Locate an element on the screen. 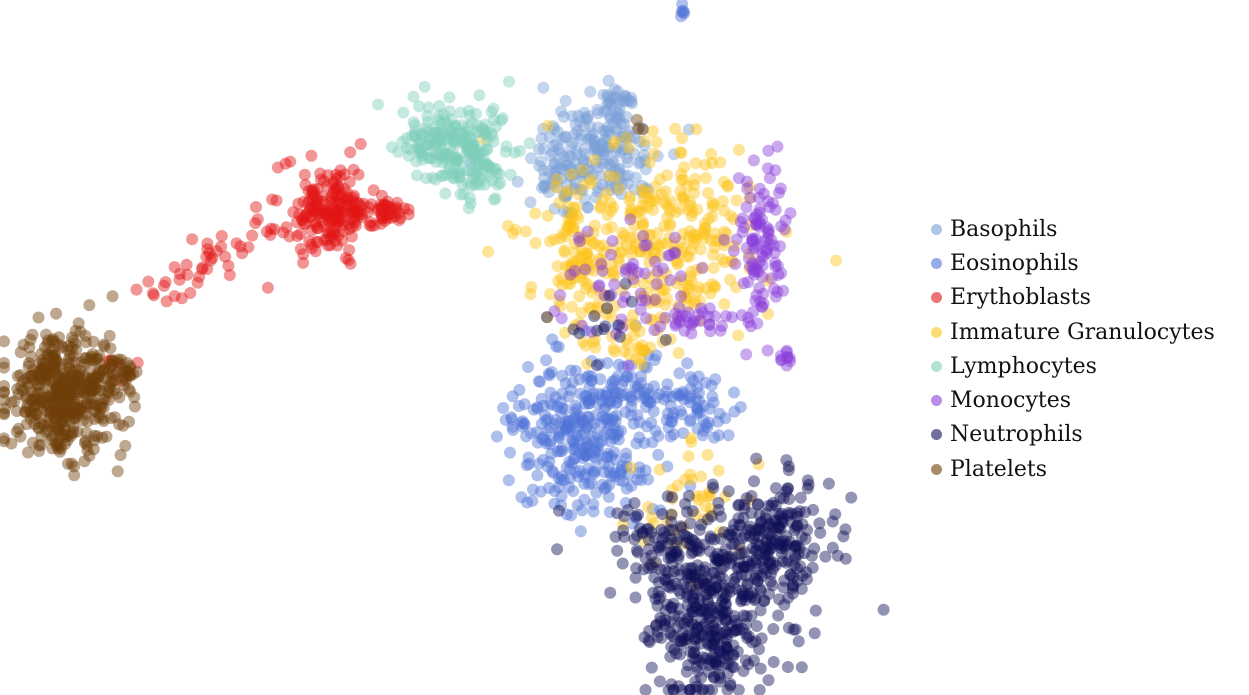 The width and height of the screenshot is (1249, 695). legend-label: Eosinophils is located at coordinates (1014, 263).